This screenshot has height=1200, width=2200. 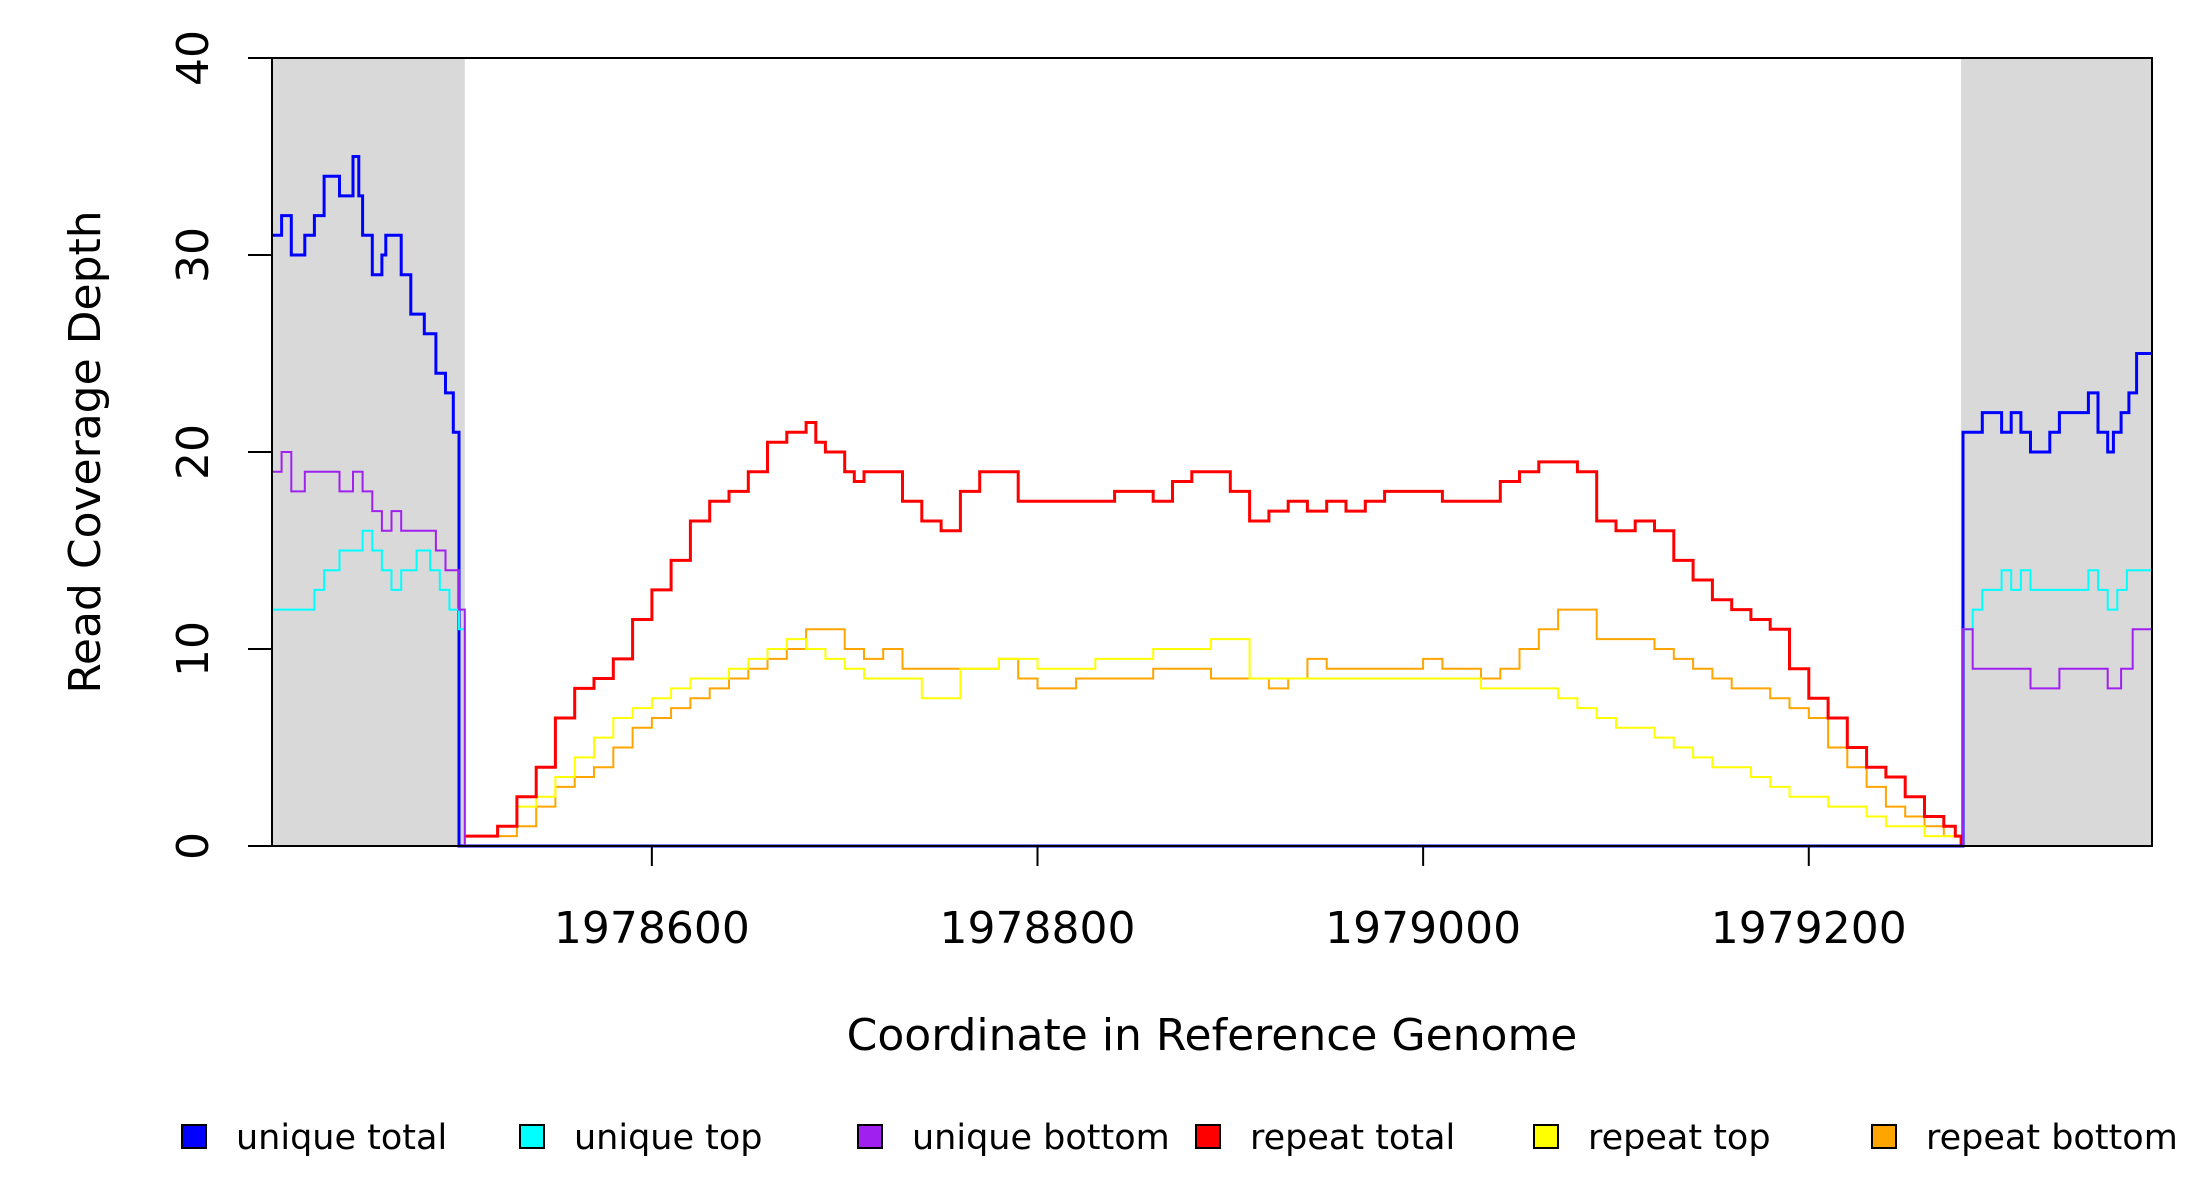 I want to click on y-tick-label: 30, so click(x=193, y=255).